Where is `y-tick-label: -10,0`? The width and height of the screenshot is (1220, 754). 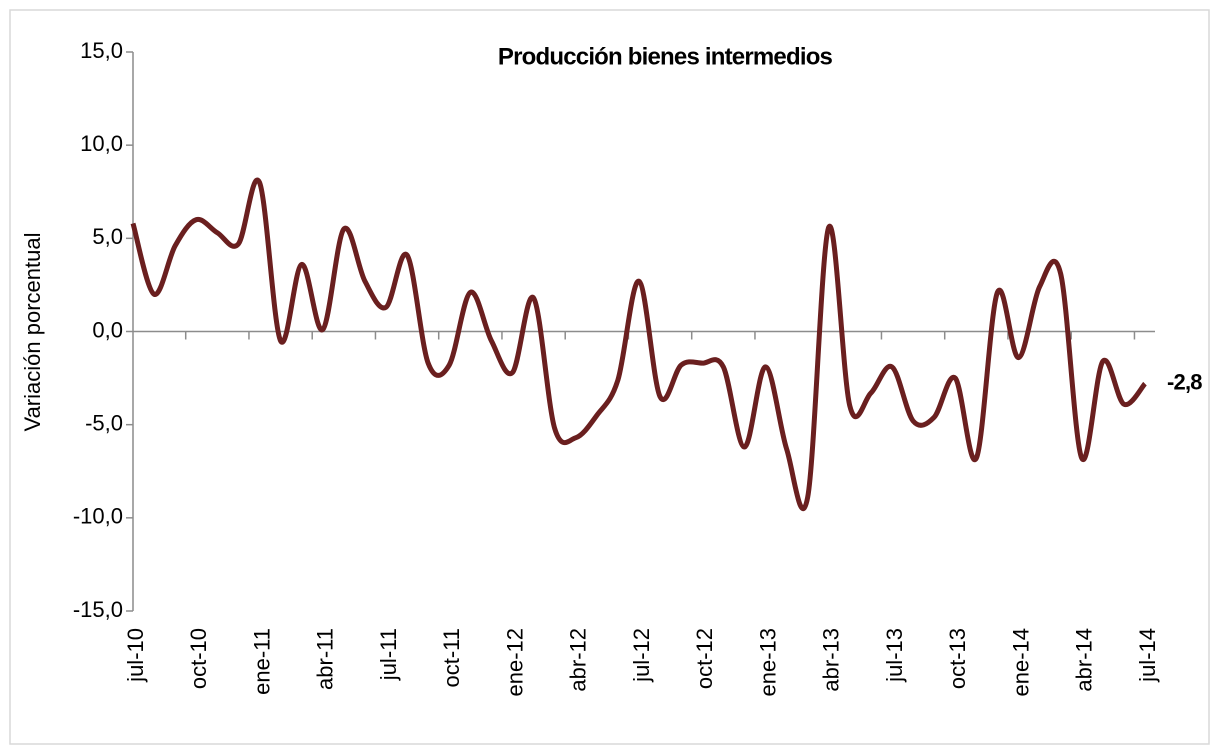
y-tick-label: -10,0 is located at coordinates (98, 516).